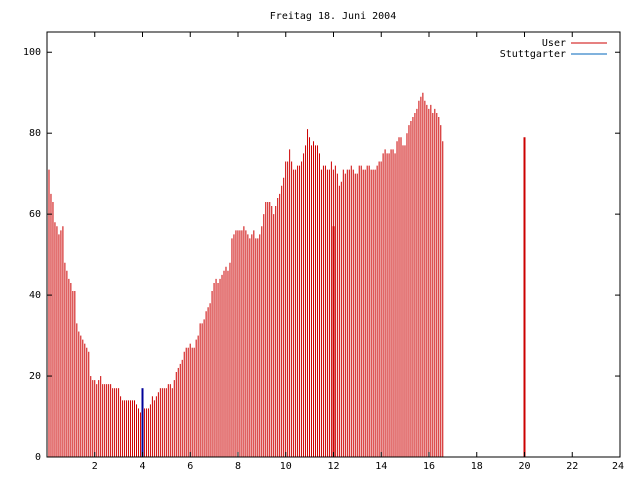  I want to click on x-tick-label: 8, so click(238, 466).